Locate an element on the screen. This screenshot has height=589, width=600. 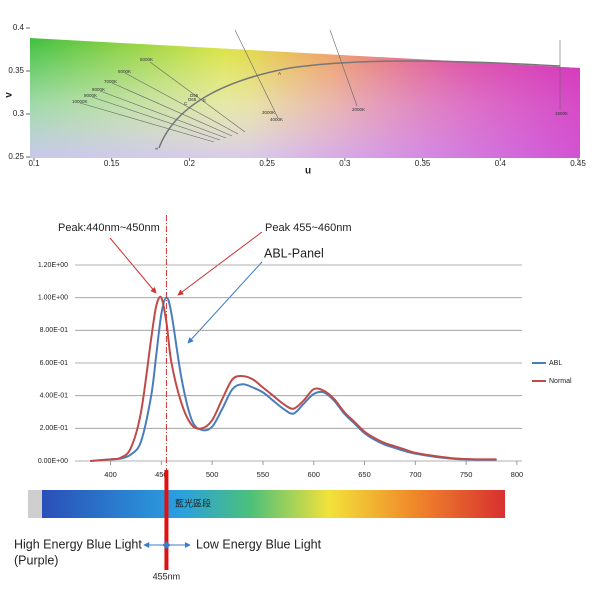
locus-label: 4000K is located at coordinates (276, 119).